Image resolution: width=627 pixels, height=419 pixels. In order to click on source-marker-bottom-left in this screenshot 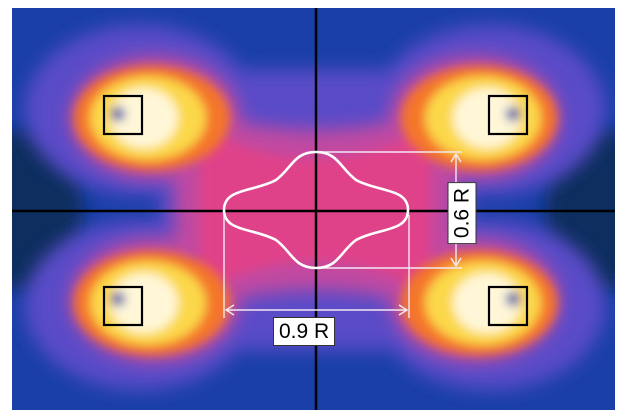, I will do `click(123, 306)`.